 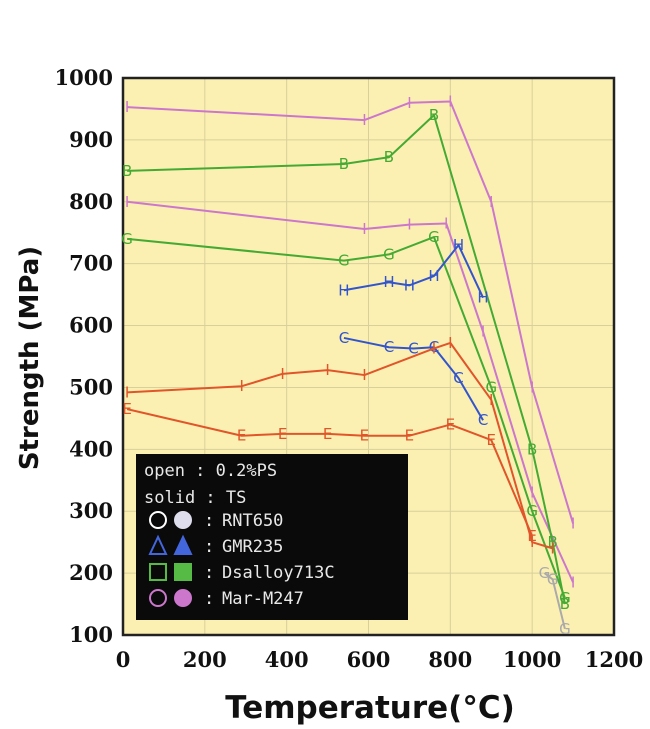 I want to click on series-5: CC C CCC, so click(x=414, y=379).